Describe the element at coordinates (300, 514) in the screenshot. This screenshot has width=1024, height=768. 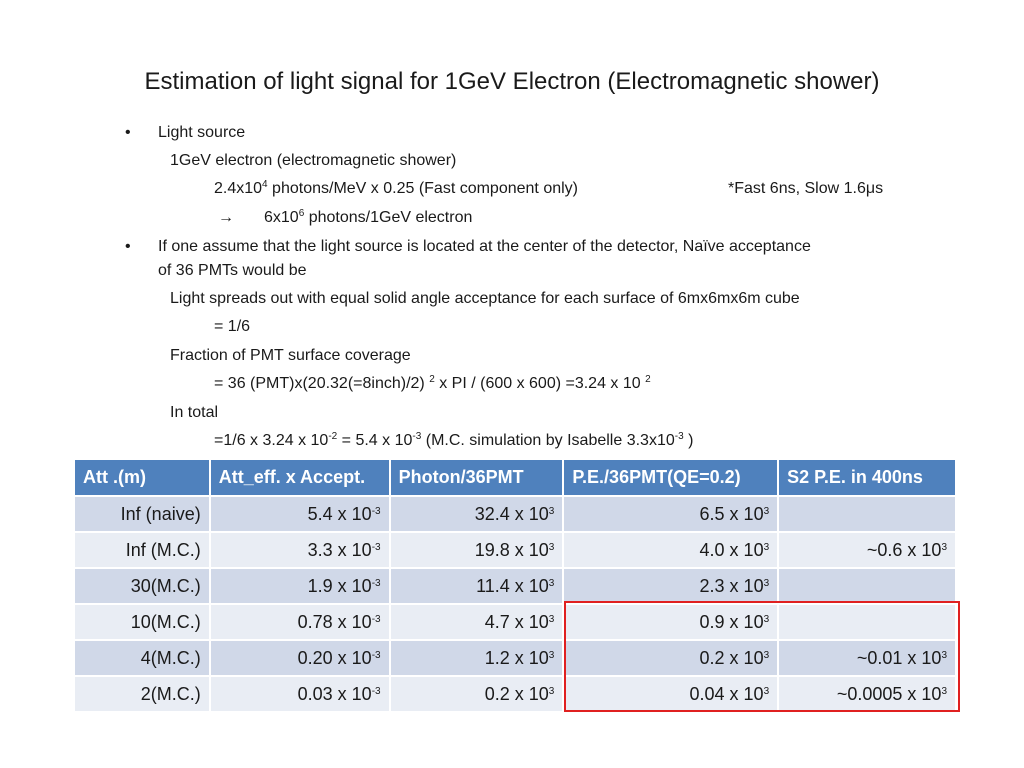
I see `cell-accept: 5.4 x 10-3` at that location.